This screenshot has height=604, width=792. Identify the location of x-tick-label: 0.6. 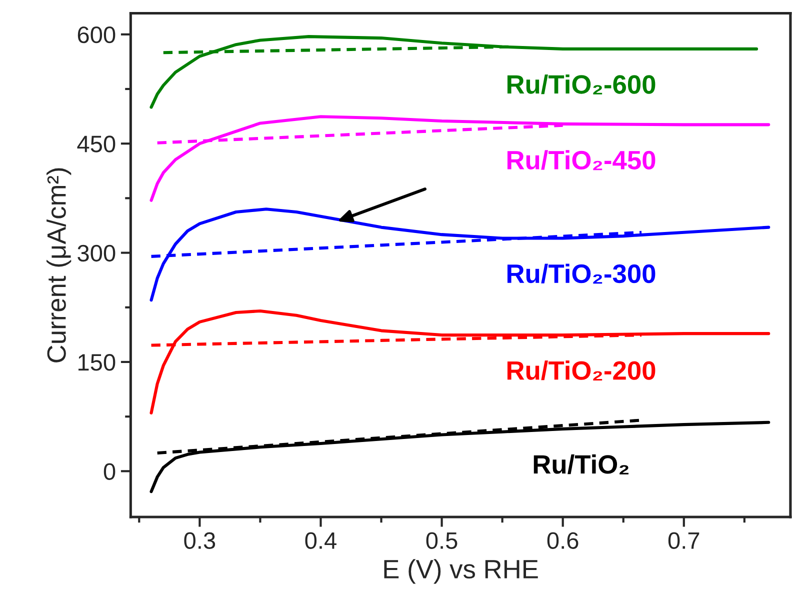
(562, 540).